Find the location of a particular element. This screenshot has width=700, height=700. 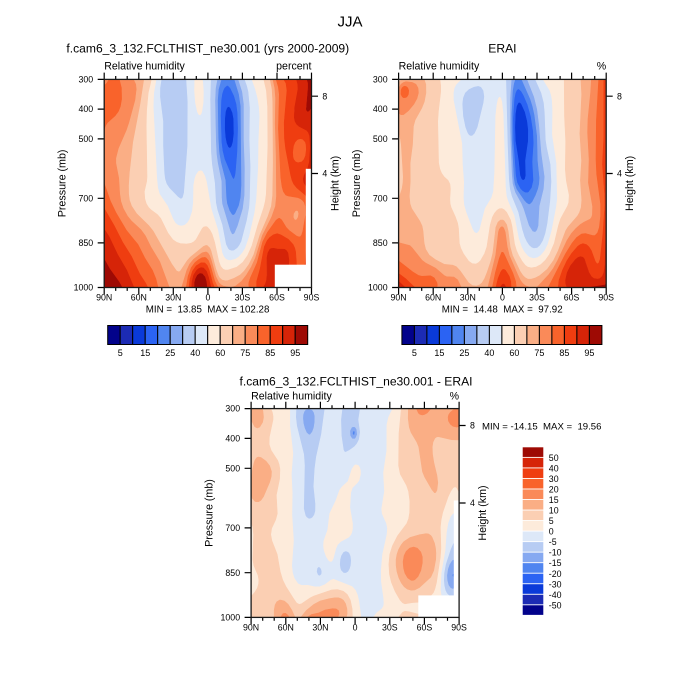

svg-text: MIN = 14.48 MAX = 97.92 is located at coordinates (502, 310).